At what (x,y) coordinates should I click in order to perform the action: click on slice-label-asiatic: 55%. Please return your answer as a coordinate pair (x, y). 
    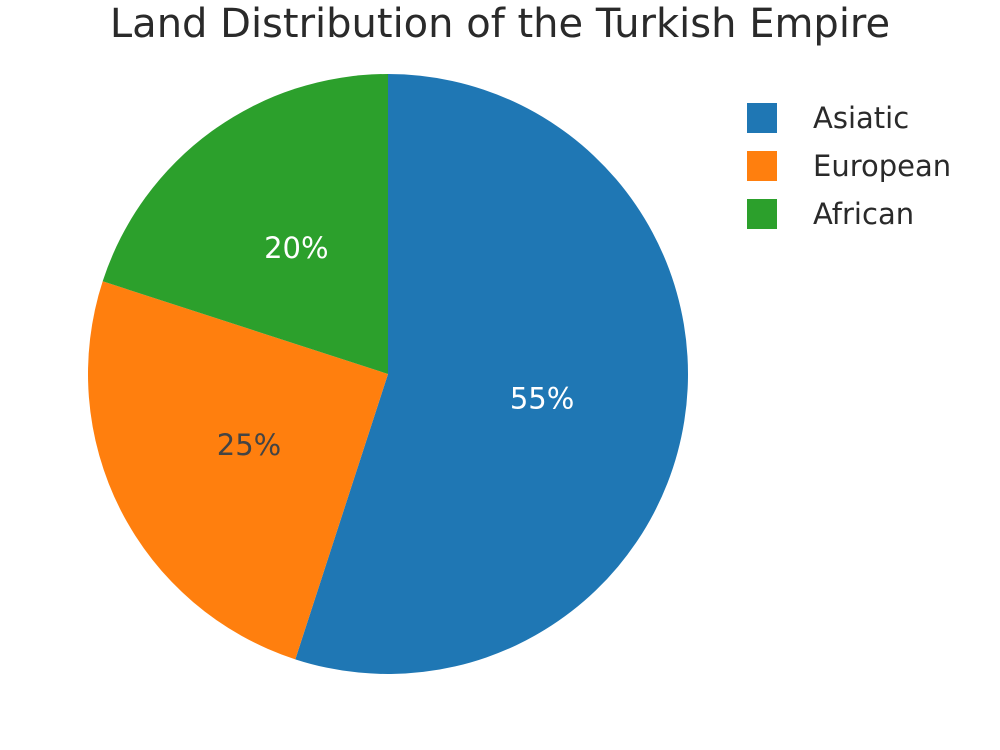
    Looking at the image, I should click on (542, 398).